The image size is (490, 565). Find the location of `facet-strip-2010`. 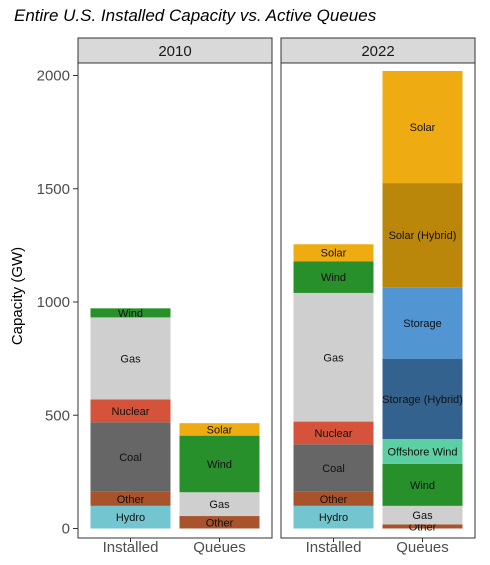

facet-strip-2010 is located at coordinates (175, 50).